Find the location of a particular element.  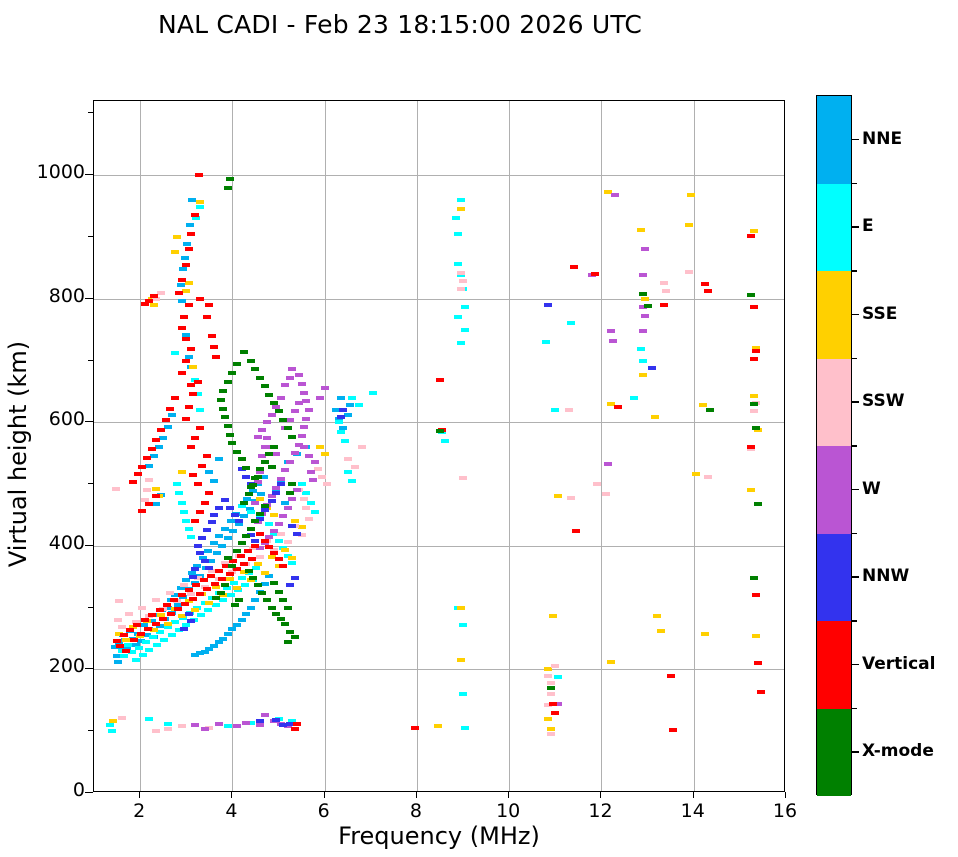

gridline-horizontal is located at coordinates (439, 299).